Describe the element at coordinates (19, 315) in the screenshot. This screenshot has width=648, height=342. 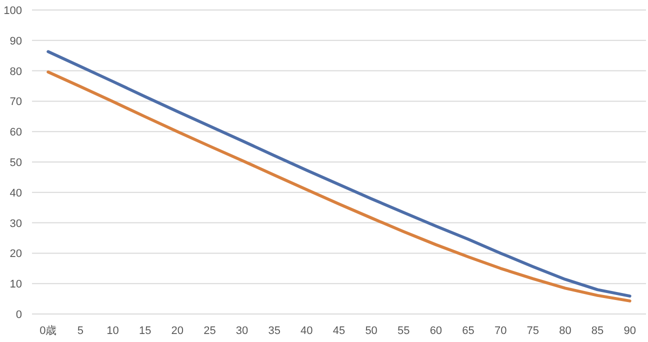
I see `y-tick-label: 0` at that location.